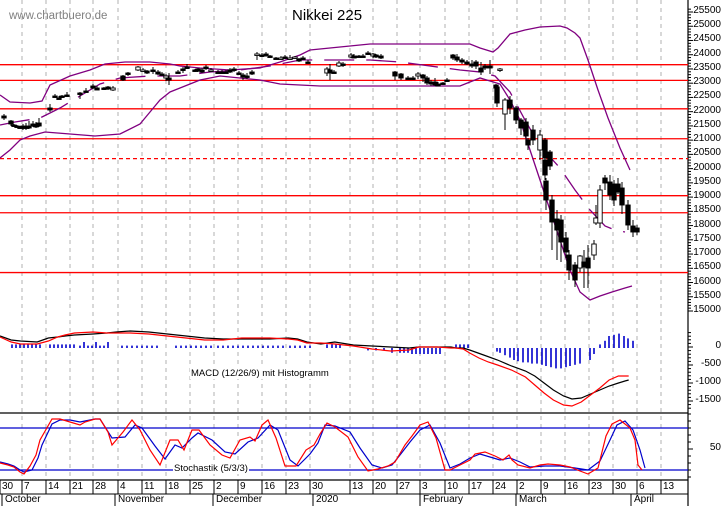 This screenshot has height=506, width=723. Describe the element at coordinates (707, 224) in the screenshot. I see `price-tick-label: 18000` at that location.